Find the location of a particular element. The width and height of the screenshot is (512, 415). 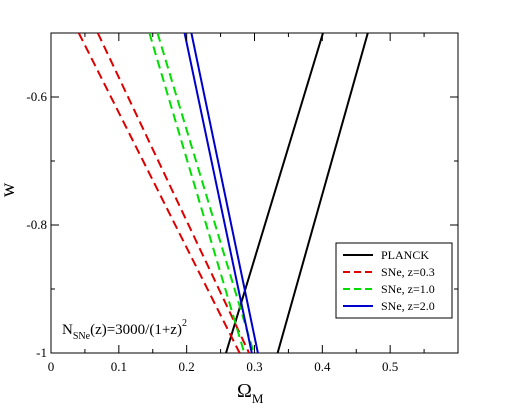

x-tick-label-3: 0.3 is located at coordinates (254, 366).